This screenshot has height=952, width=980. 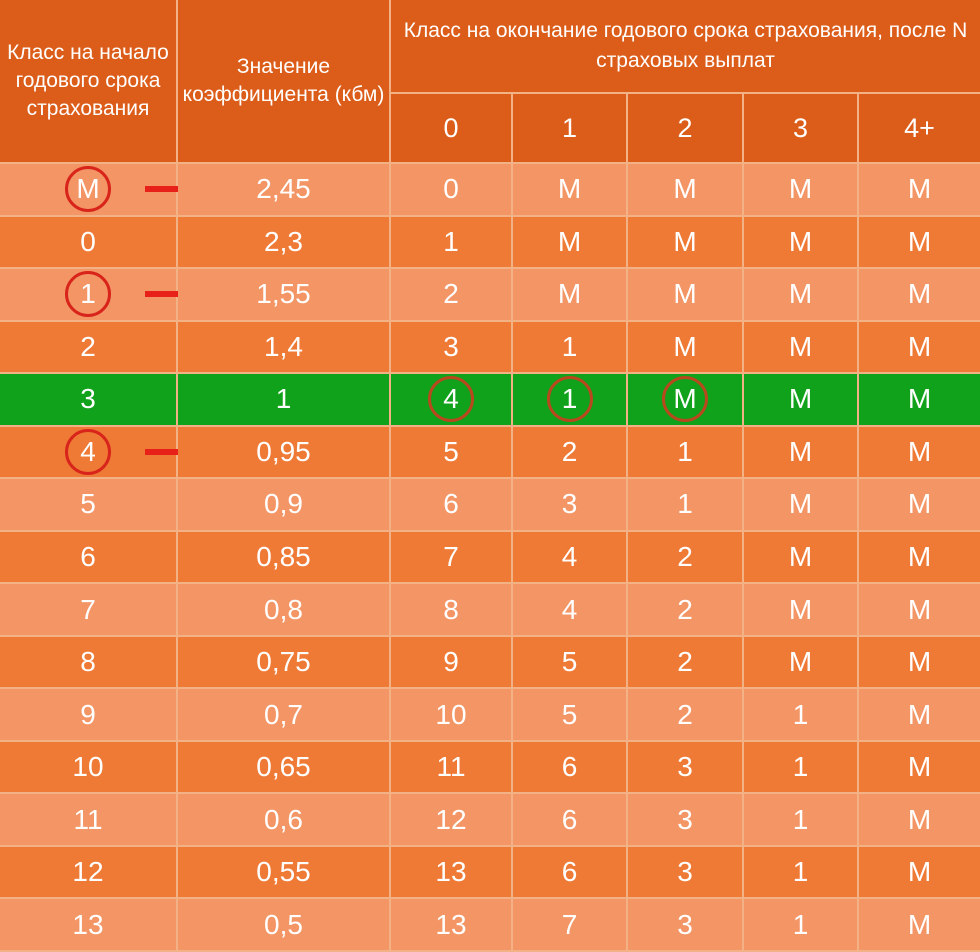 I want to click on class-start-cell: 1, so click(x=115, y=295).